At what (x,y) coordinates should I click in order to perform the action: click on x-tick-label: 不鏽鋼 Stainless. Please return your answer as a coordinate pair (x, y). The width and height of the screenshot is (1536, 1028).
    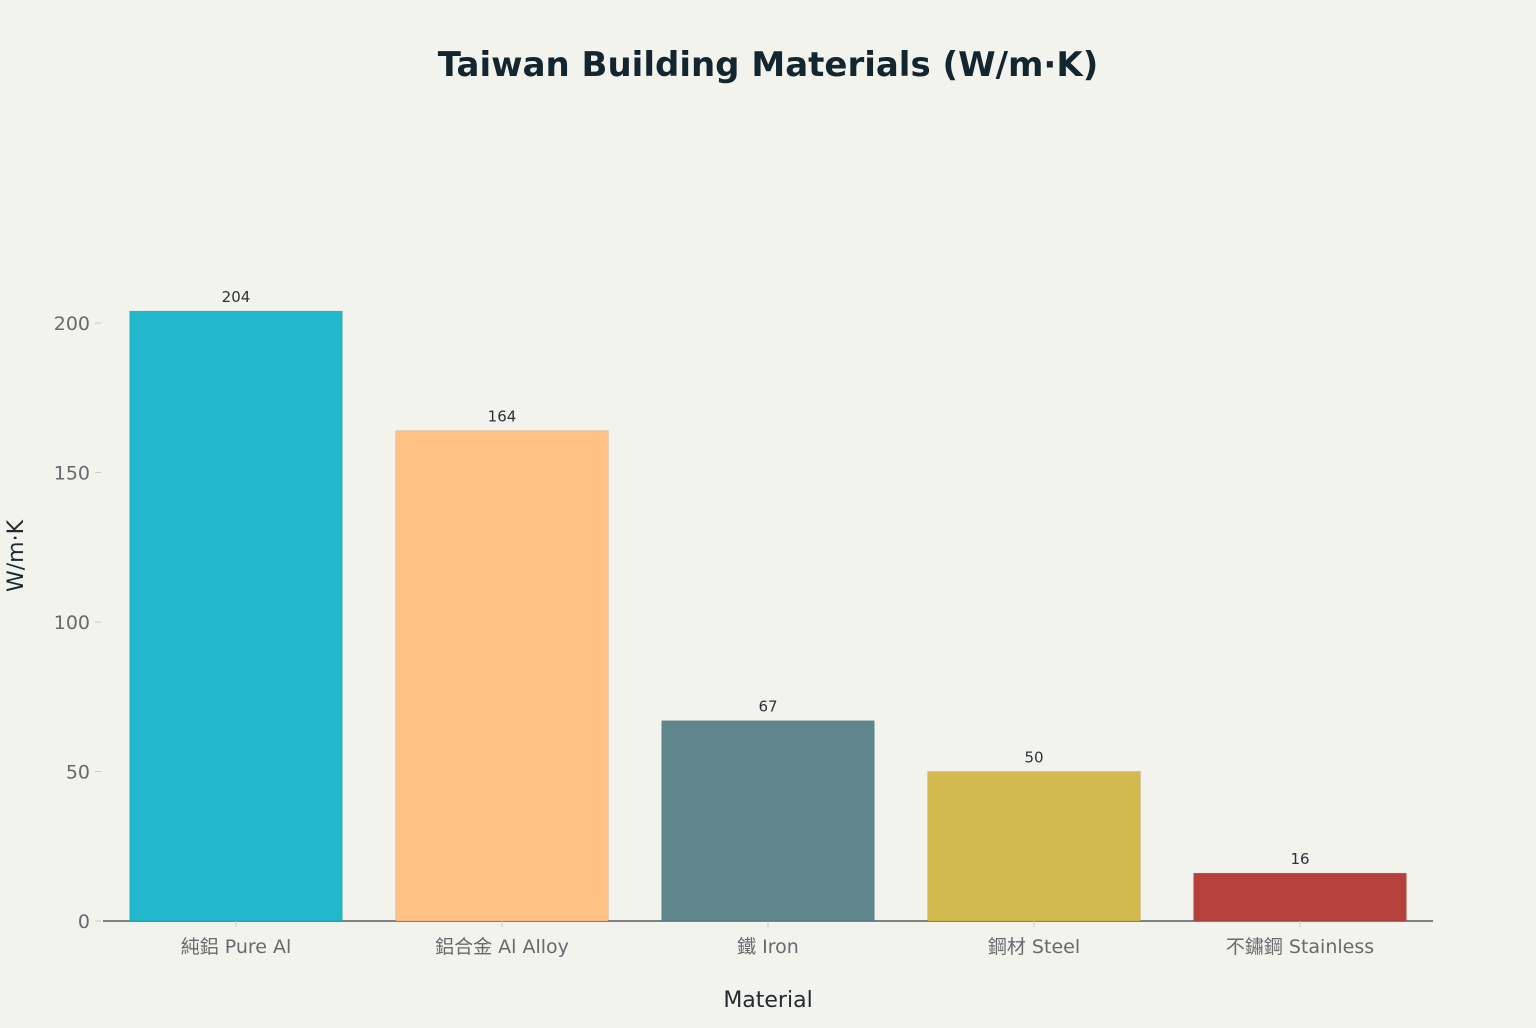
    Looking at the image, I should click on (1300, 947).